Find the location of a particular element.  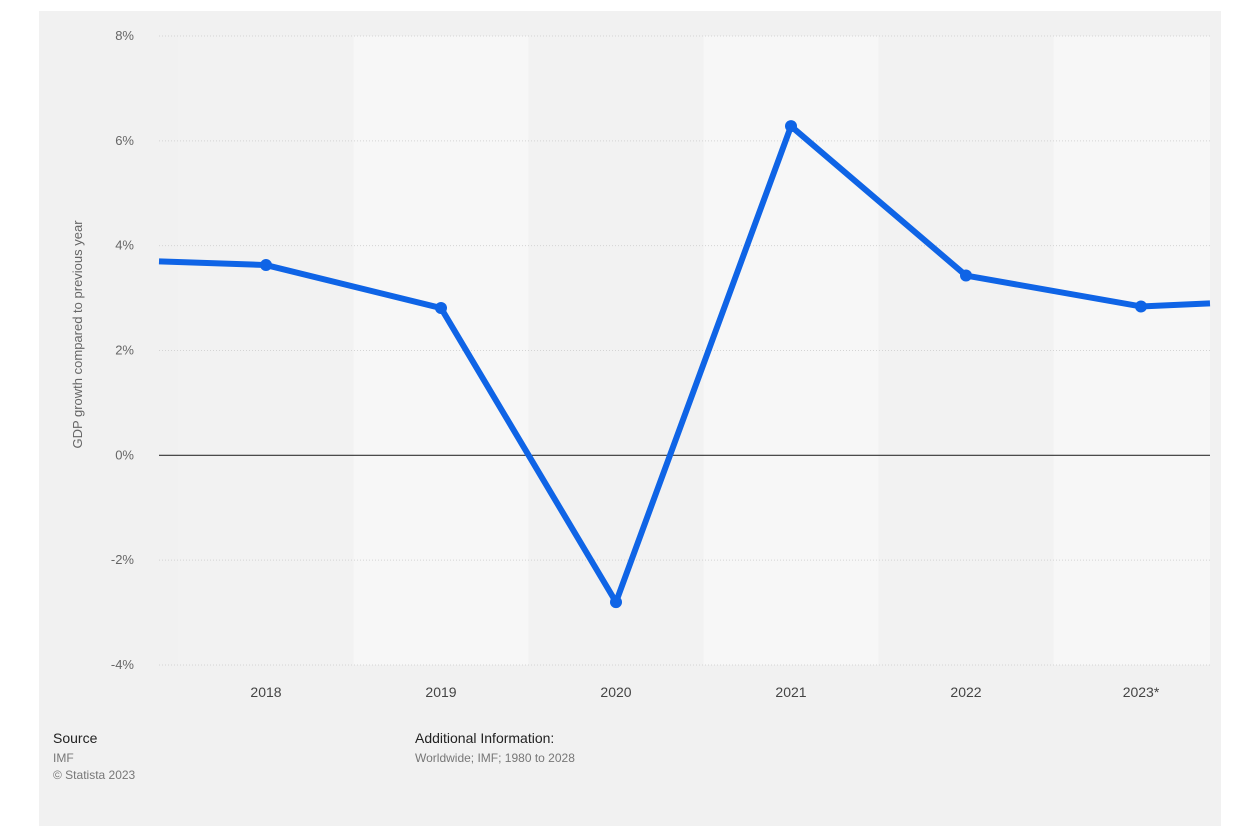

y-axis-label: GDP growth compared to previous year is located at coordinates (77, 334).